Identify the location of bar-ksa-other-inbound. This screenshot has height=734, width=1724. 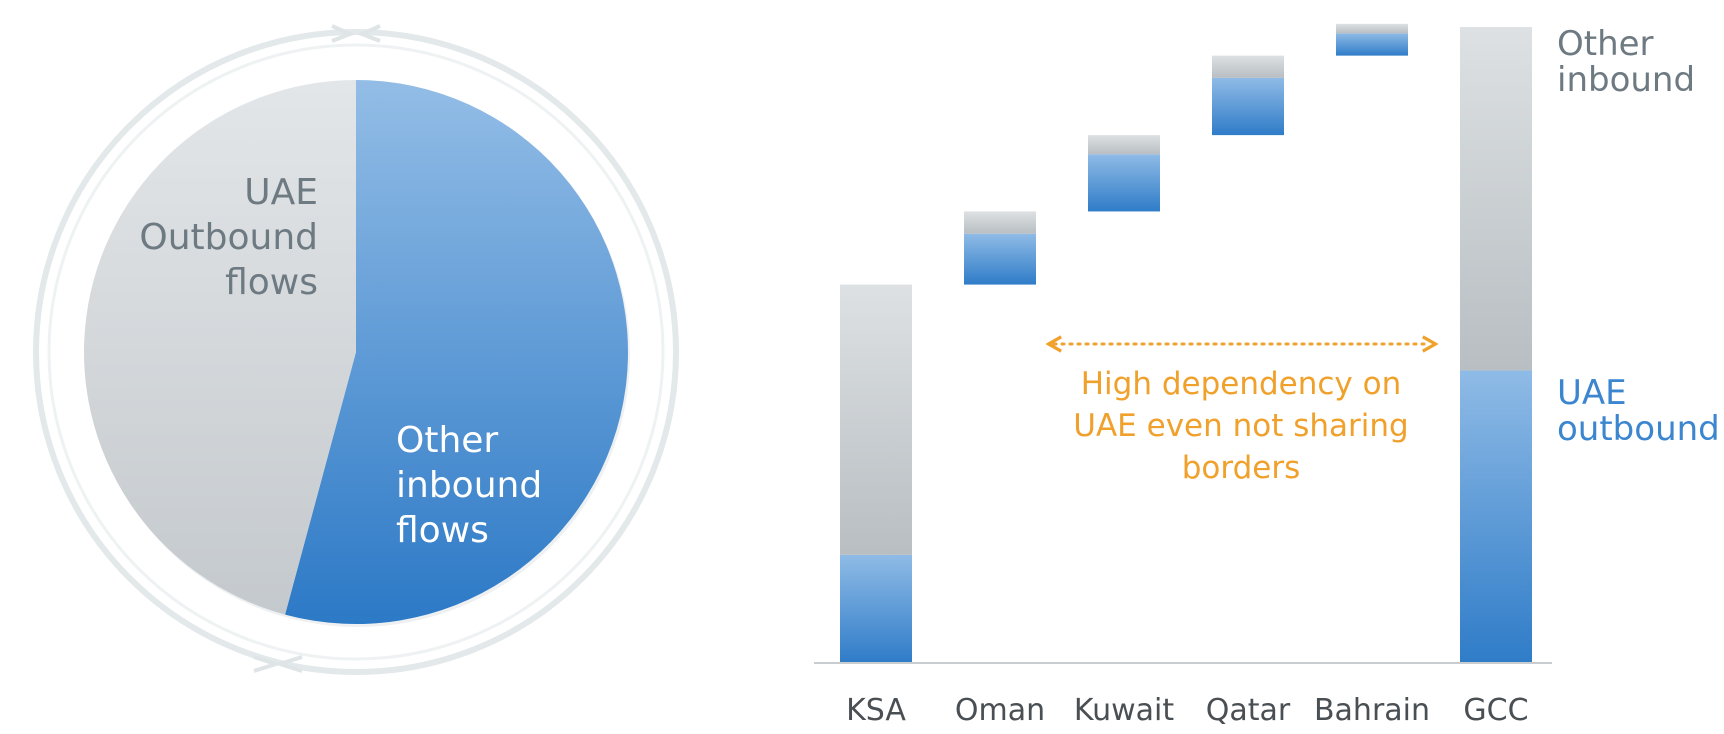
(876, 419).